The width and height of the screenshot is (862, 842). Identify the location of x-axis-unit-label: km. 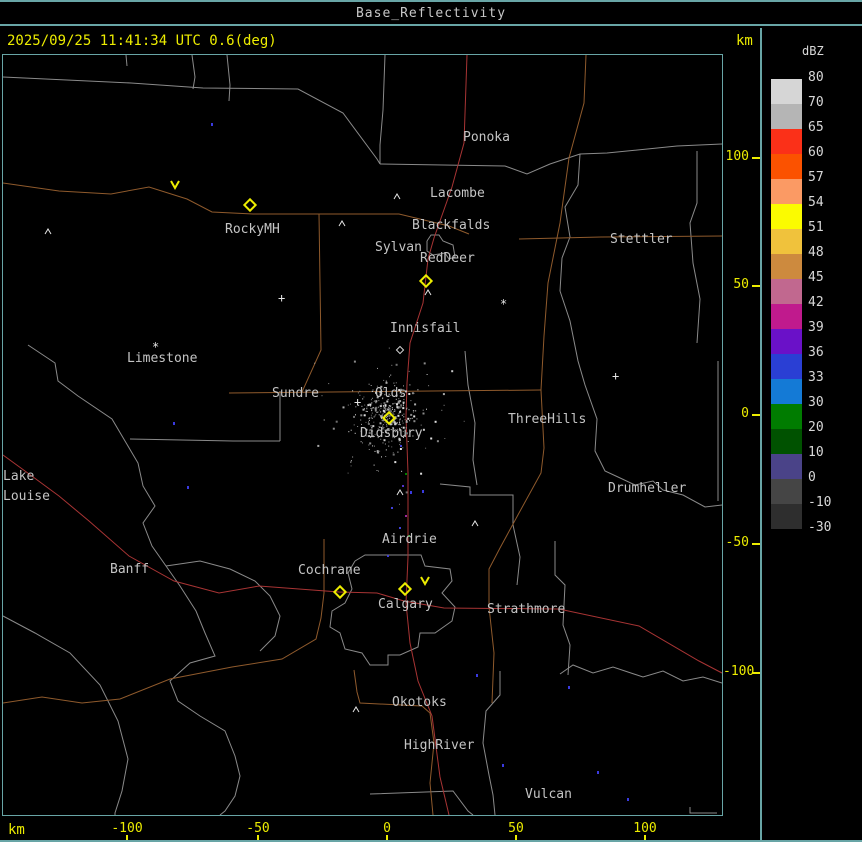
(16, 830).